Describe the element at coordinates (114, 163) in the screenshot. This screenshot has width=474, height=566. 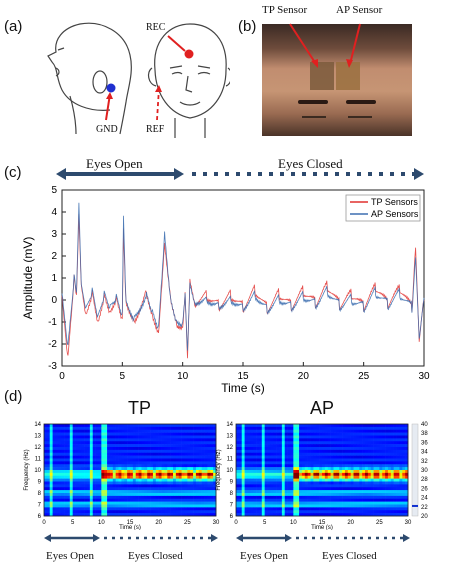
I see `eyes-open-label: Eyes Open` at that location.